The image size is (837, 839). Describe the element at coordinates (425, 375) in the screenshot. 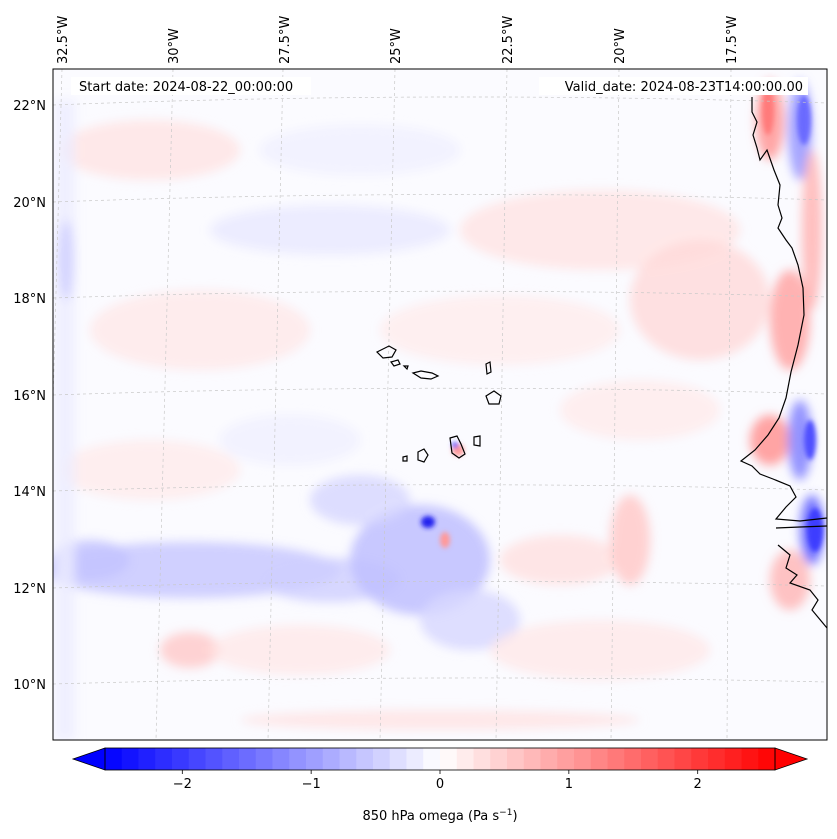

I see `island-sao-nicolau` at that location.